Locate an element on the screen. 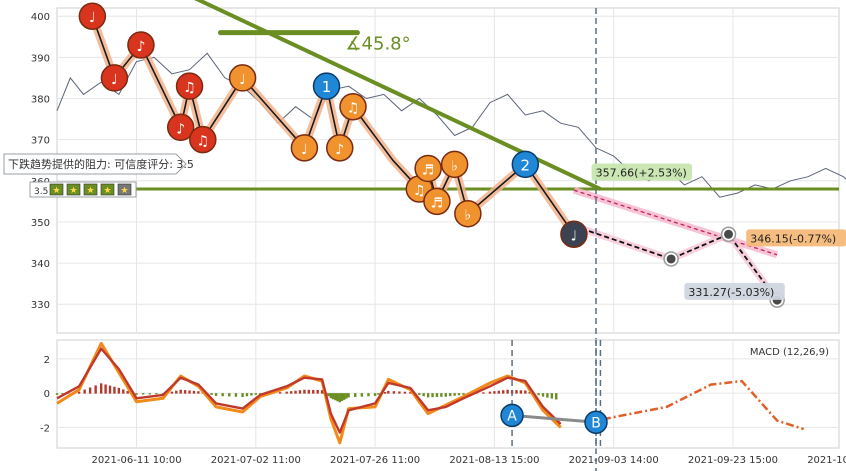  macd-y-tick: 2 is located at coordinates (47, 360).